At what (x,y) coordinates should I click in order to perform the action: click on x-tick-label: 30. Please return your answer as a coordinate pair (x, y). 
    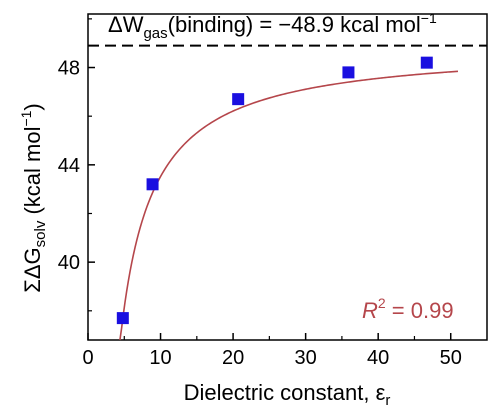
    Looking at the image, I should click on (306, 358).